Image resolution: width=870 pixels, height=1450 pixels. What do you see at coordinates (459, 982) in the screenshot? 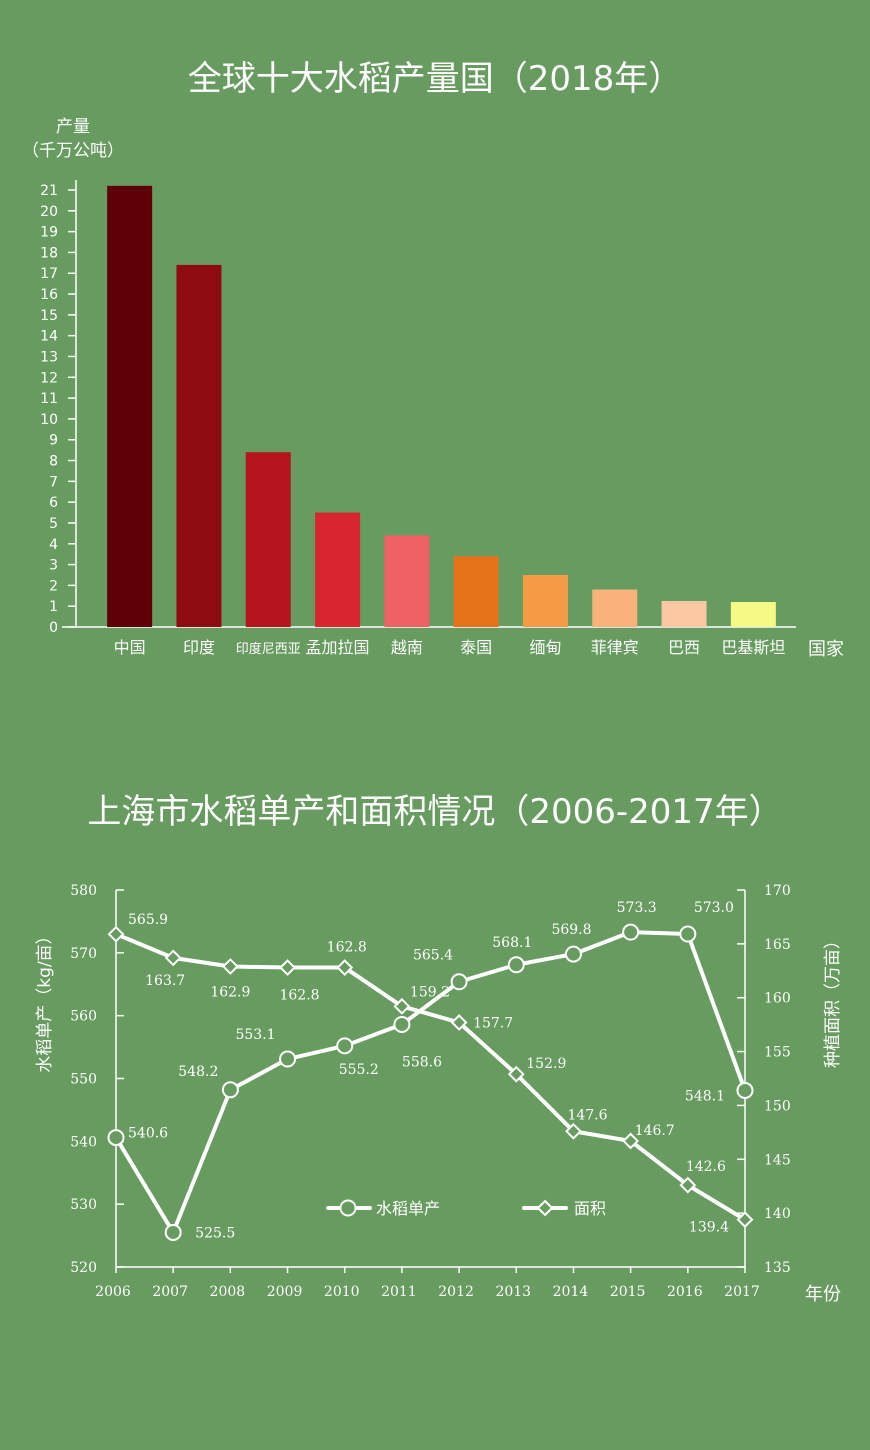
I see `yield-point-2012` at bounding box center [459, 982].